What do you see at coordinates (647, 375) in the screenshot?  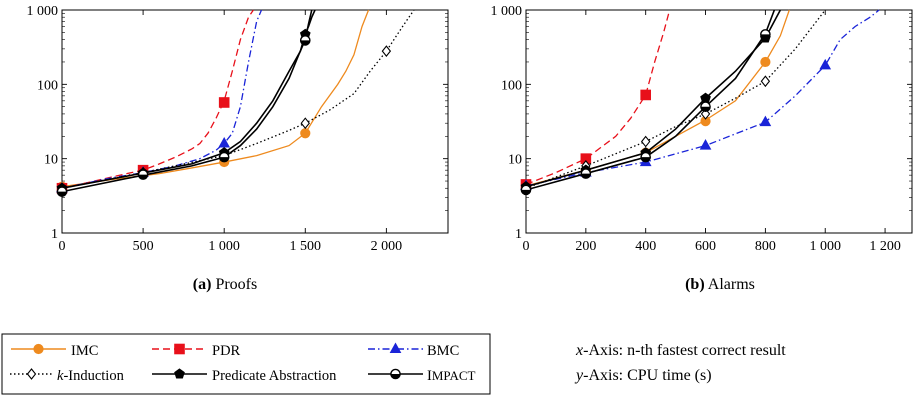 I see `y-axis-note-text: -Axis: CPU time (s)` at bounding box center [647, 375].